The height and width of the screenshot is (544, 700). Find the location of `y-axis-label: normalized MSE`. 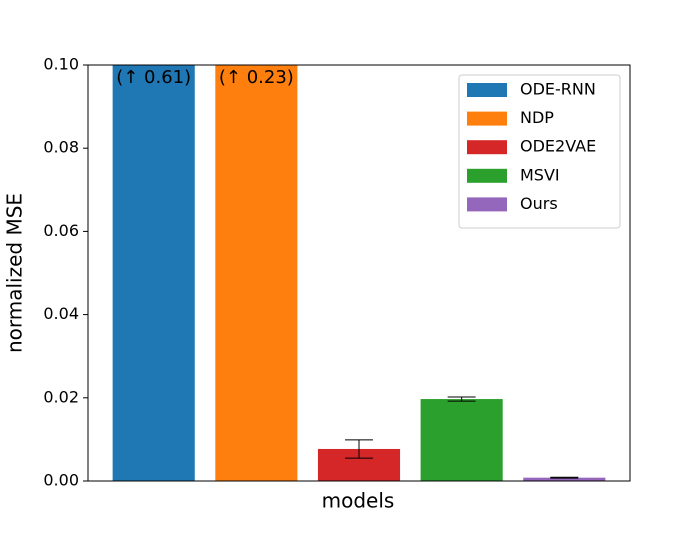

y-axis-label: normalized MSE is located at coordinates (15, 273).